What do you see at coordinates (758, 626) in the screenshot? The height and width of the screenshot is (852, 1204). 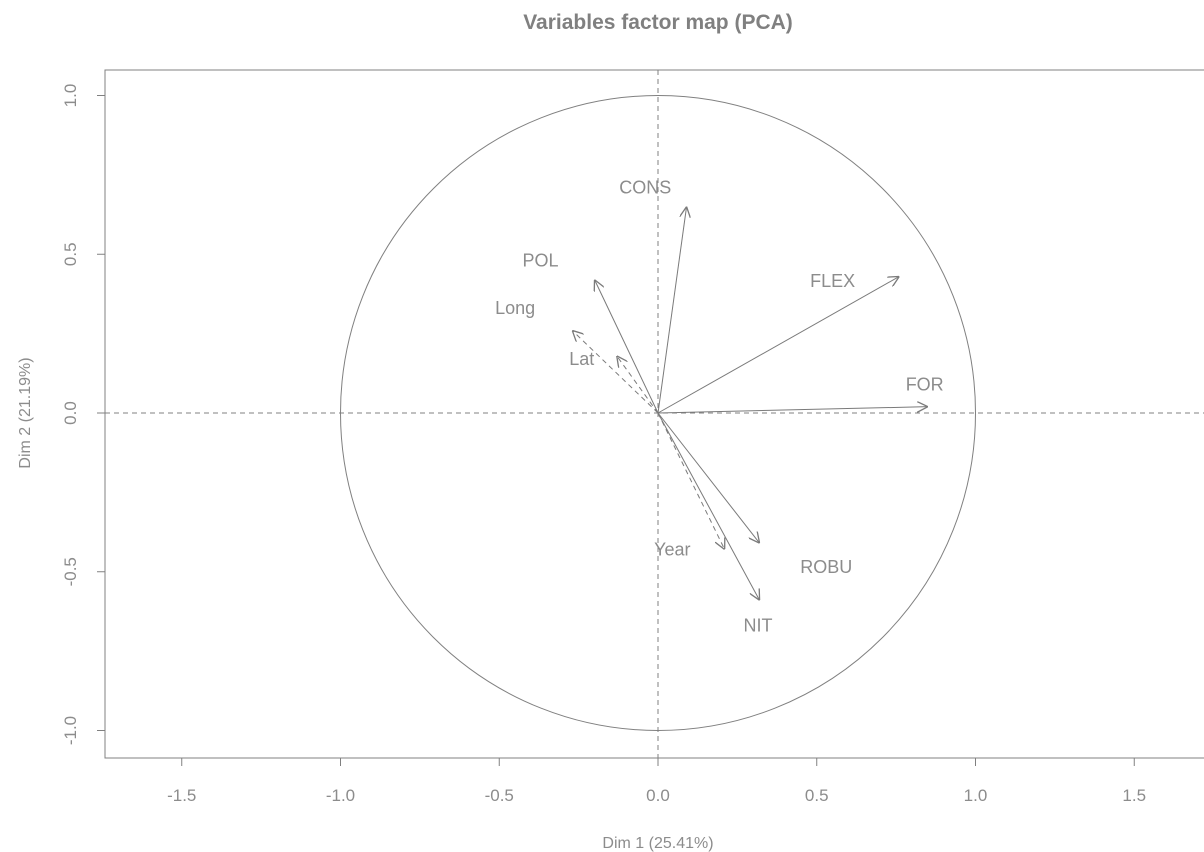 I see `label-nit: NIT` at bounding box center [758, 626].